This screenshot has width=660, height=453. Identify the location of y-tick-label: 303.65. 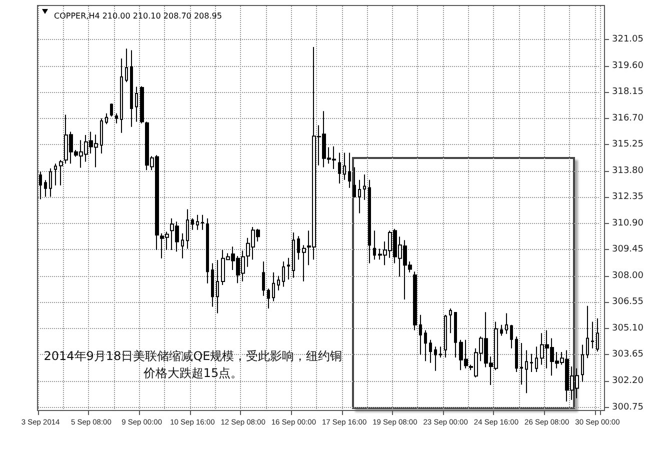
(628, 355).